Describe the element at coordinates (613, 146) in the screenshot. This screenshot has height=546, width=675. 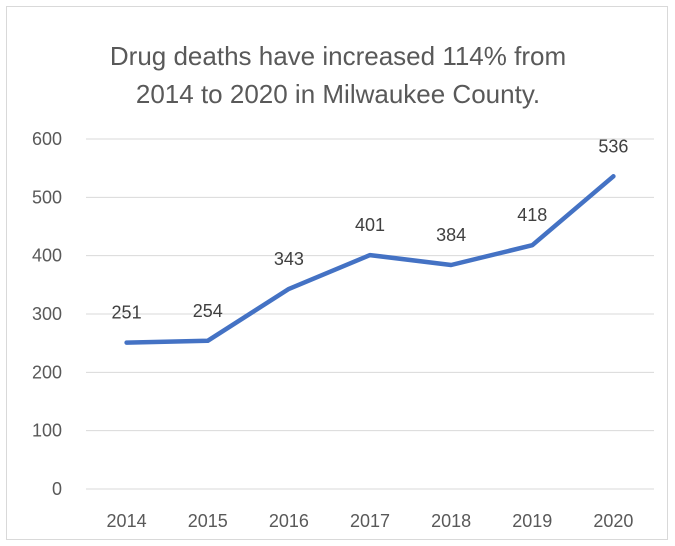
I see `data-label-2020: 536` at that location.